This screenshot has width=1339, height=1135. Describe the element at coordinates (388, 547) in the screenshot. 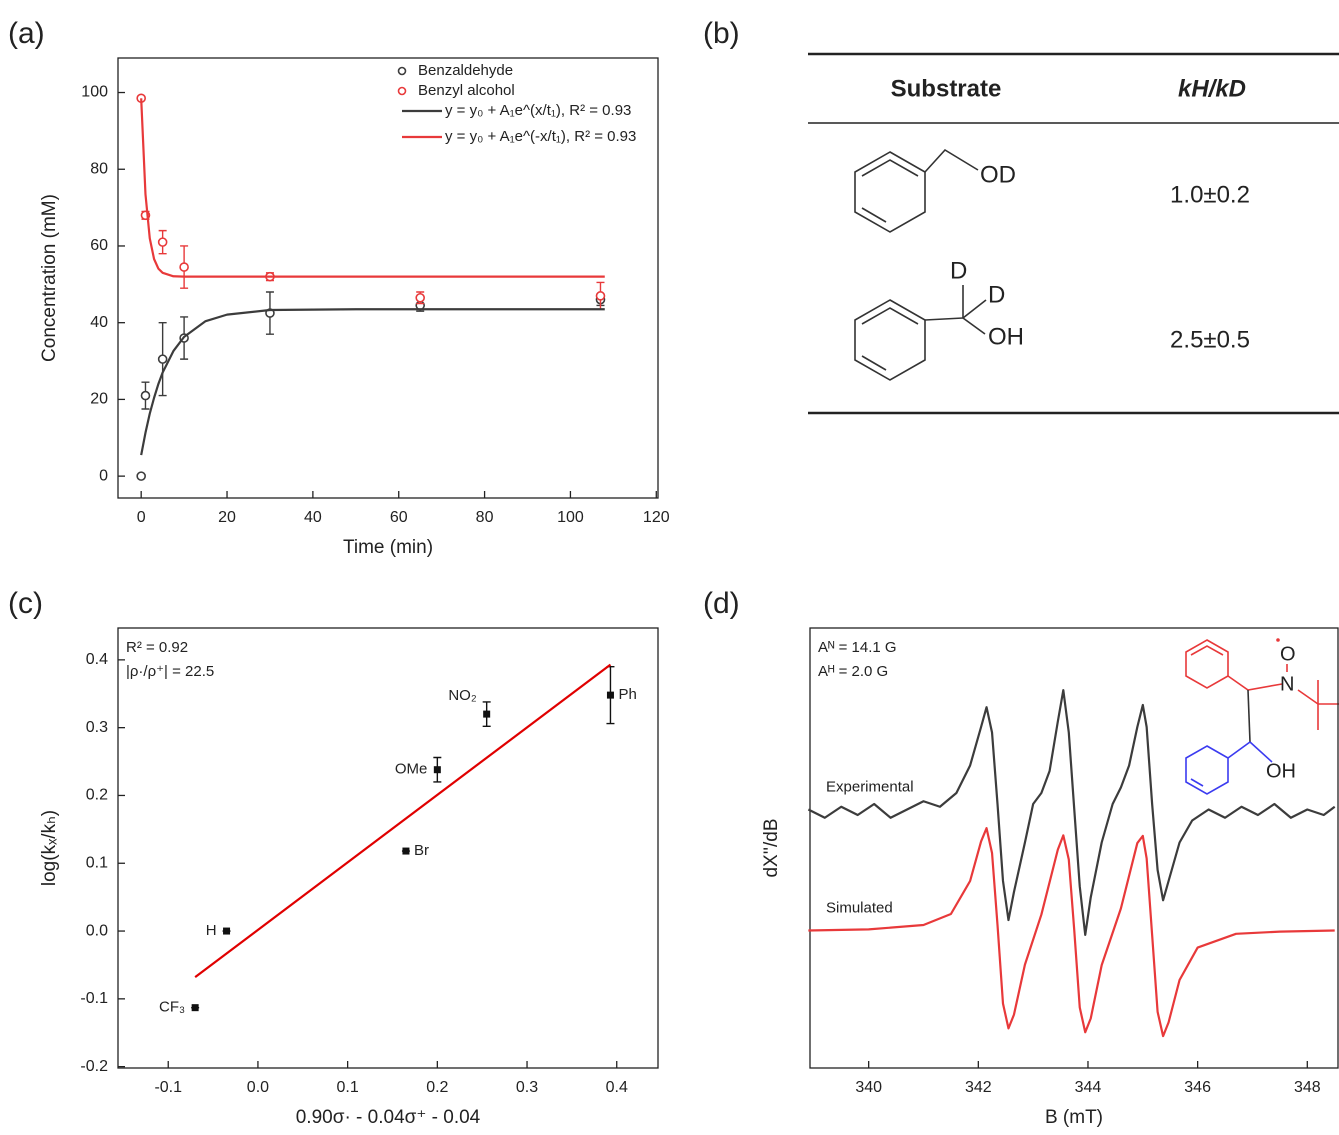

I see `x-axis-title: Time (min)` at that location.